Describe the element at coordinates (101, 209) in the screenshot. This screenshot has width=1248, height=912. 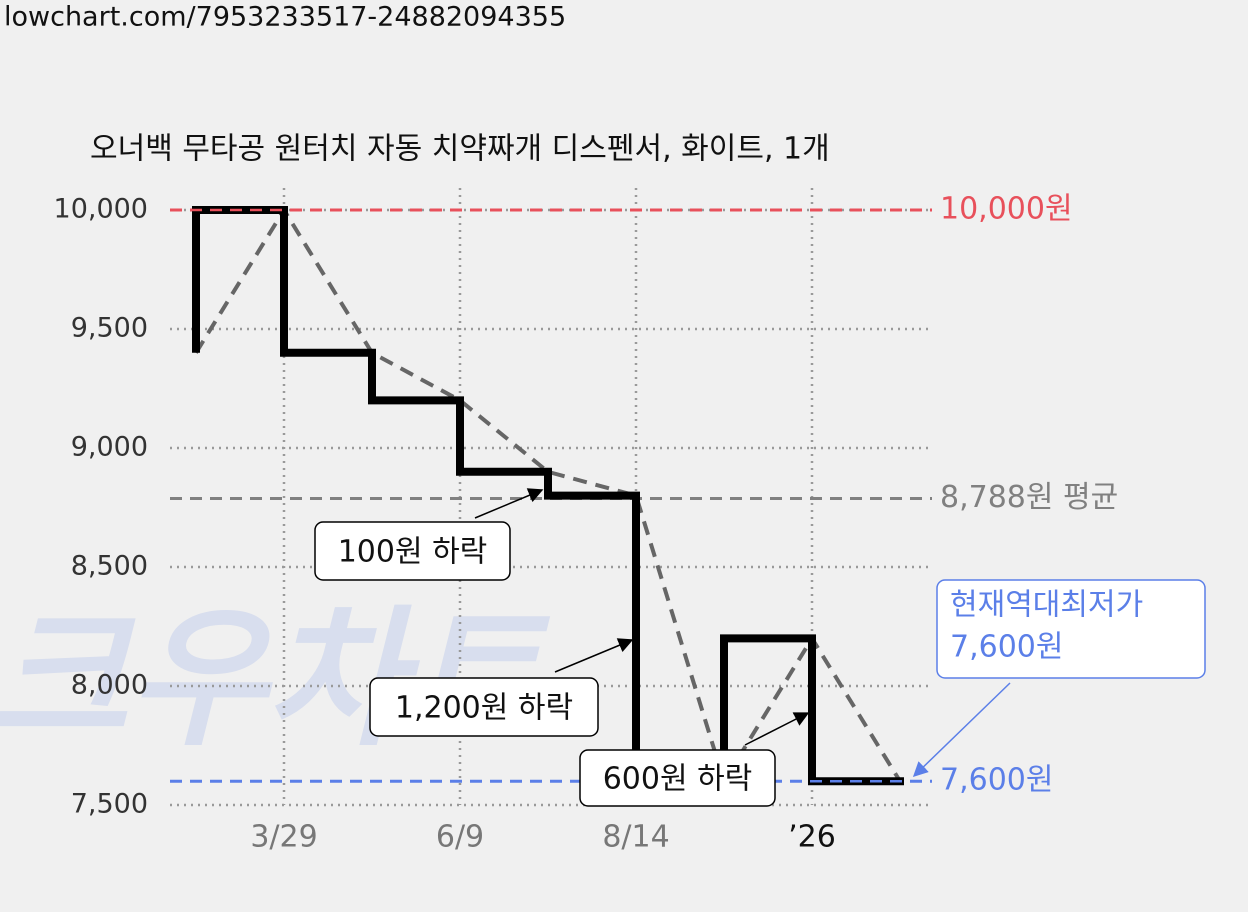
I see `y-tick-label: 10,000` at that location.